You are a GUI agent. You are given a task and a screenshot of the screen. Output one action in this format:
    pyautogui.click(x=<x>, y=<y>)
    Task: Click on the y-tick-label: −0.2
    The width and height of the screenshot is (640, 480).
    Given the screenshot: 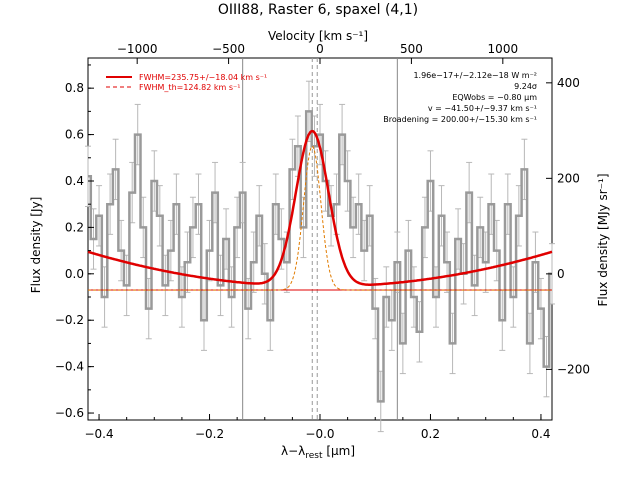 What is the action you would take?
    pyautogui.click(x=69, y=320)
    